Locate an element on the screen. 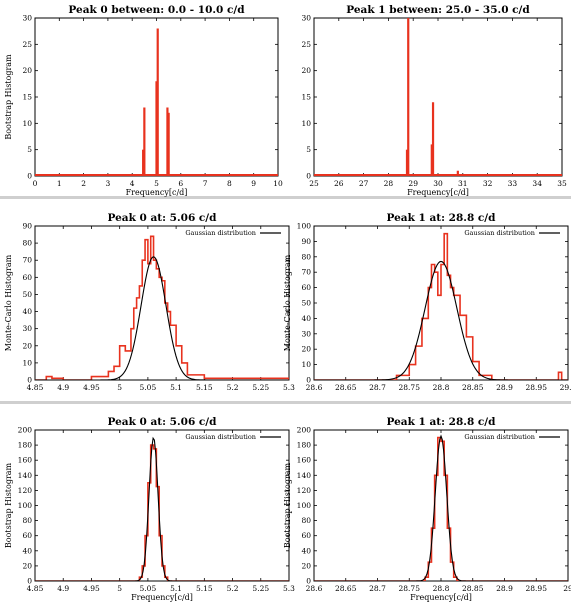 This screenshot has width=571, height=611. x-tick-label: 5 is located at coordinates (119, 588).